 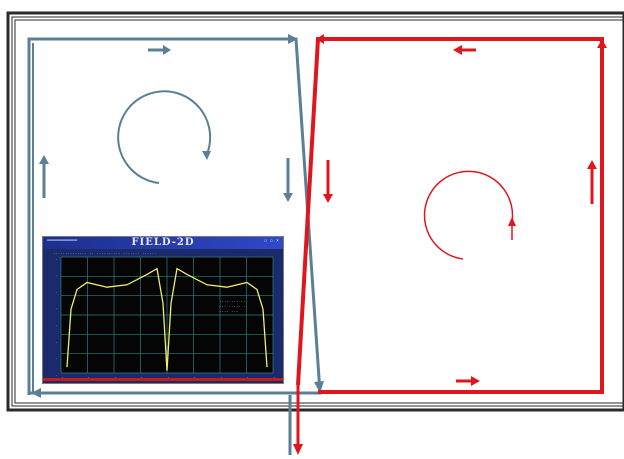 I want to click on plot-title: FIELD-2D, so click(x=163, y=242).